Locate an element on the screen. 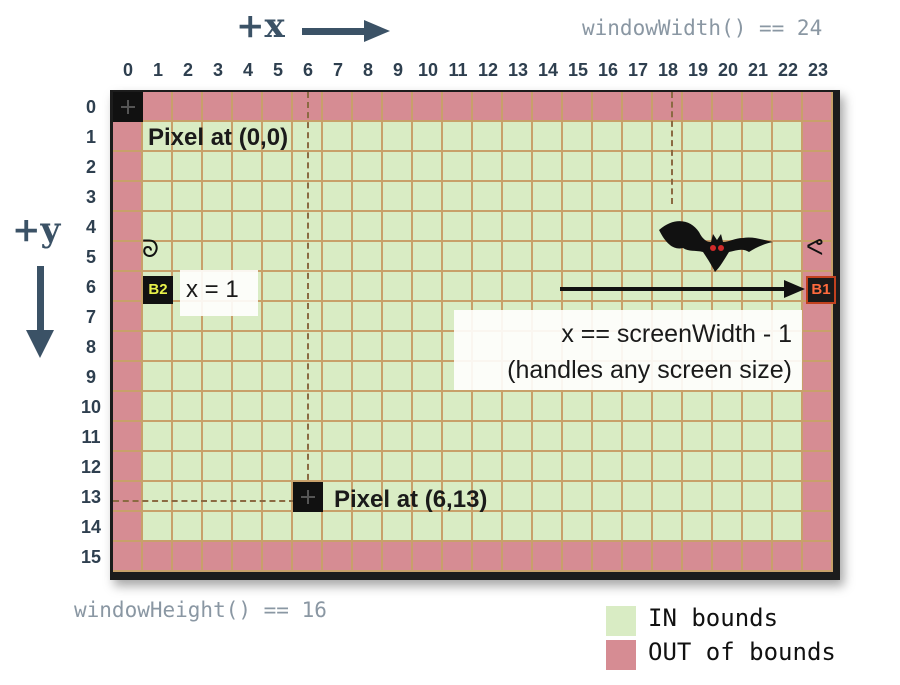  pixel-0-0-label: Pixel at (0,0) is located at coordinates (218, 137).